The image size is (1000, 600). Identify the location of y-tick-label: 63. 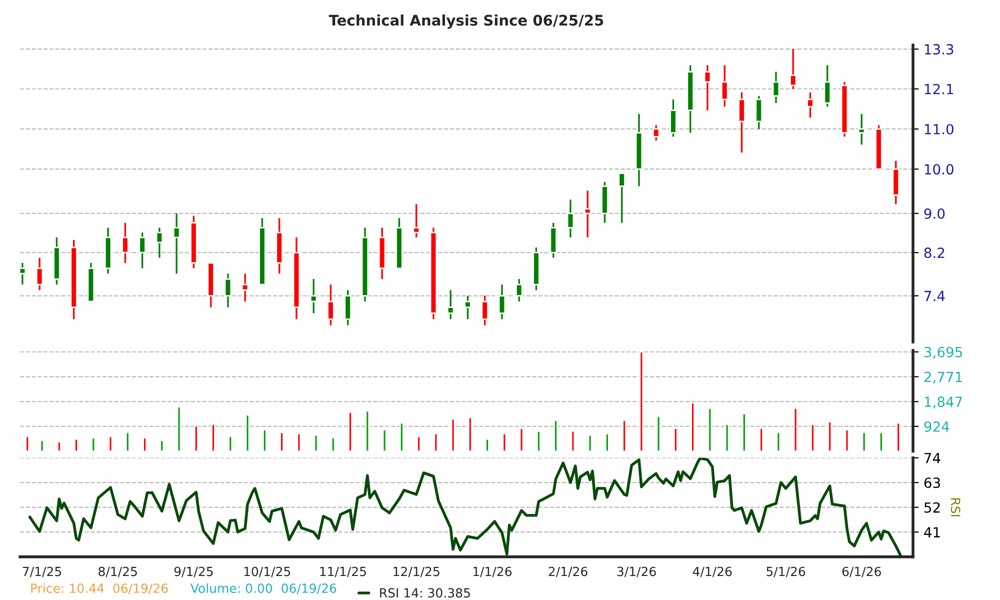
(932, 483).